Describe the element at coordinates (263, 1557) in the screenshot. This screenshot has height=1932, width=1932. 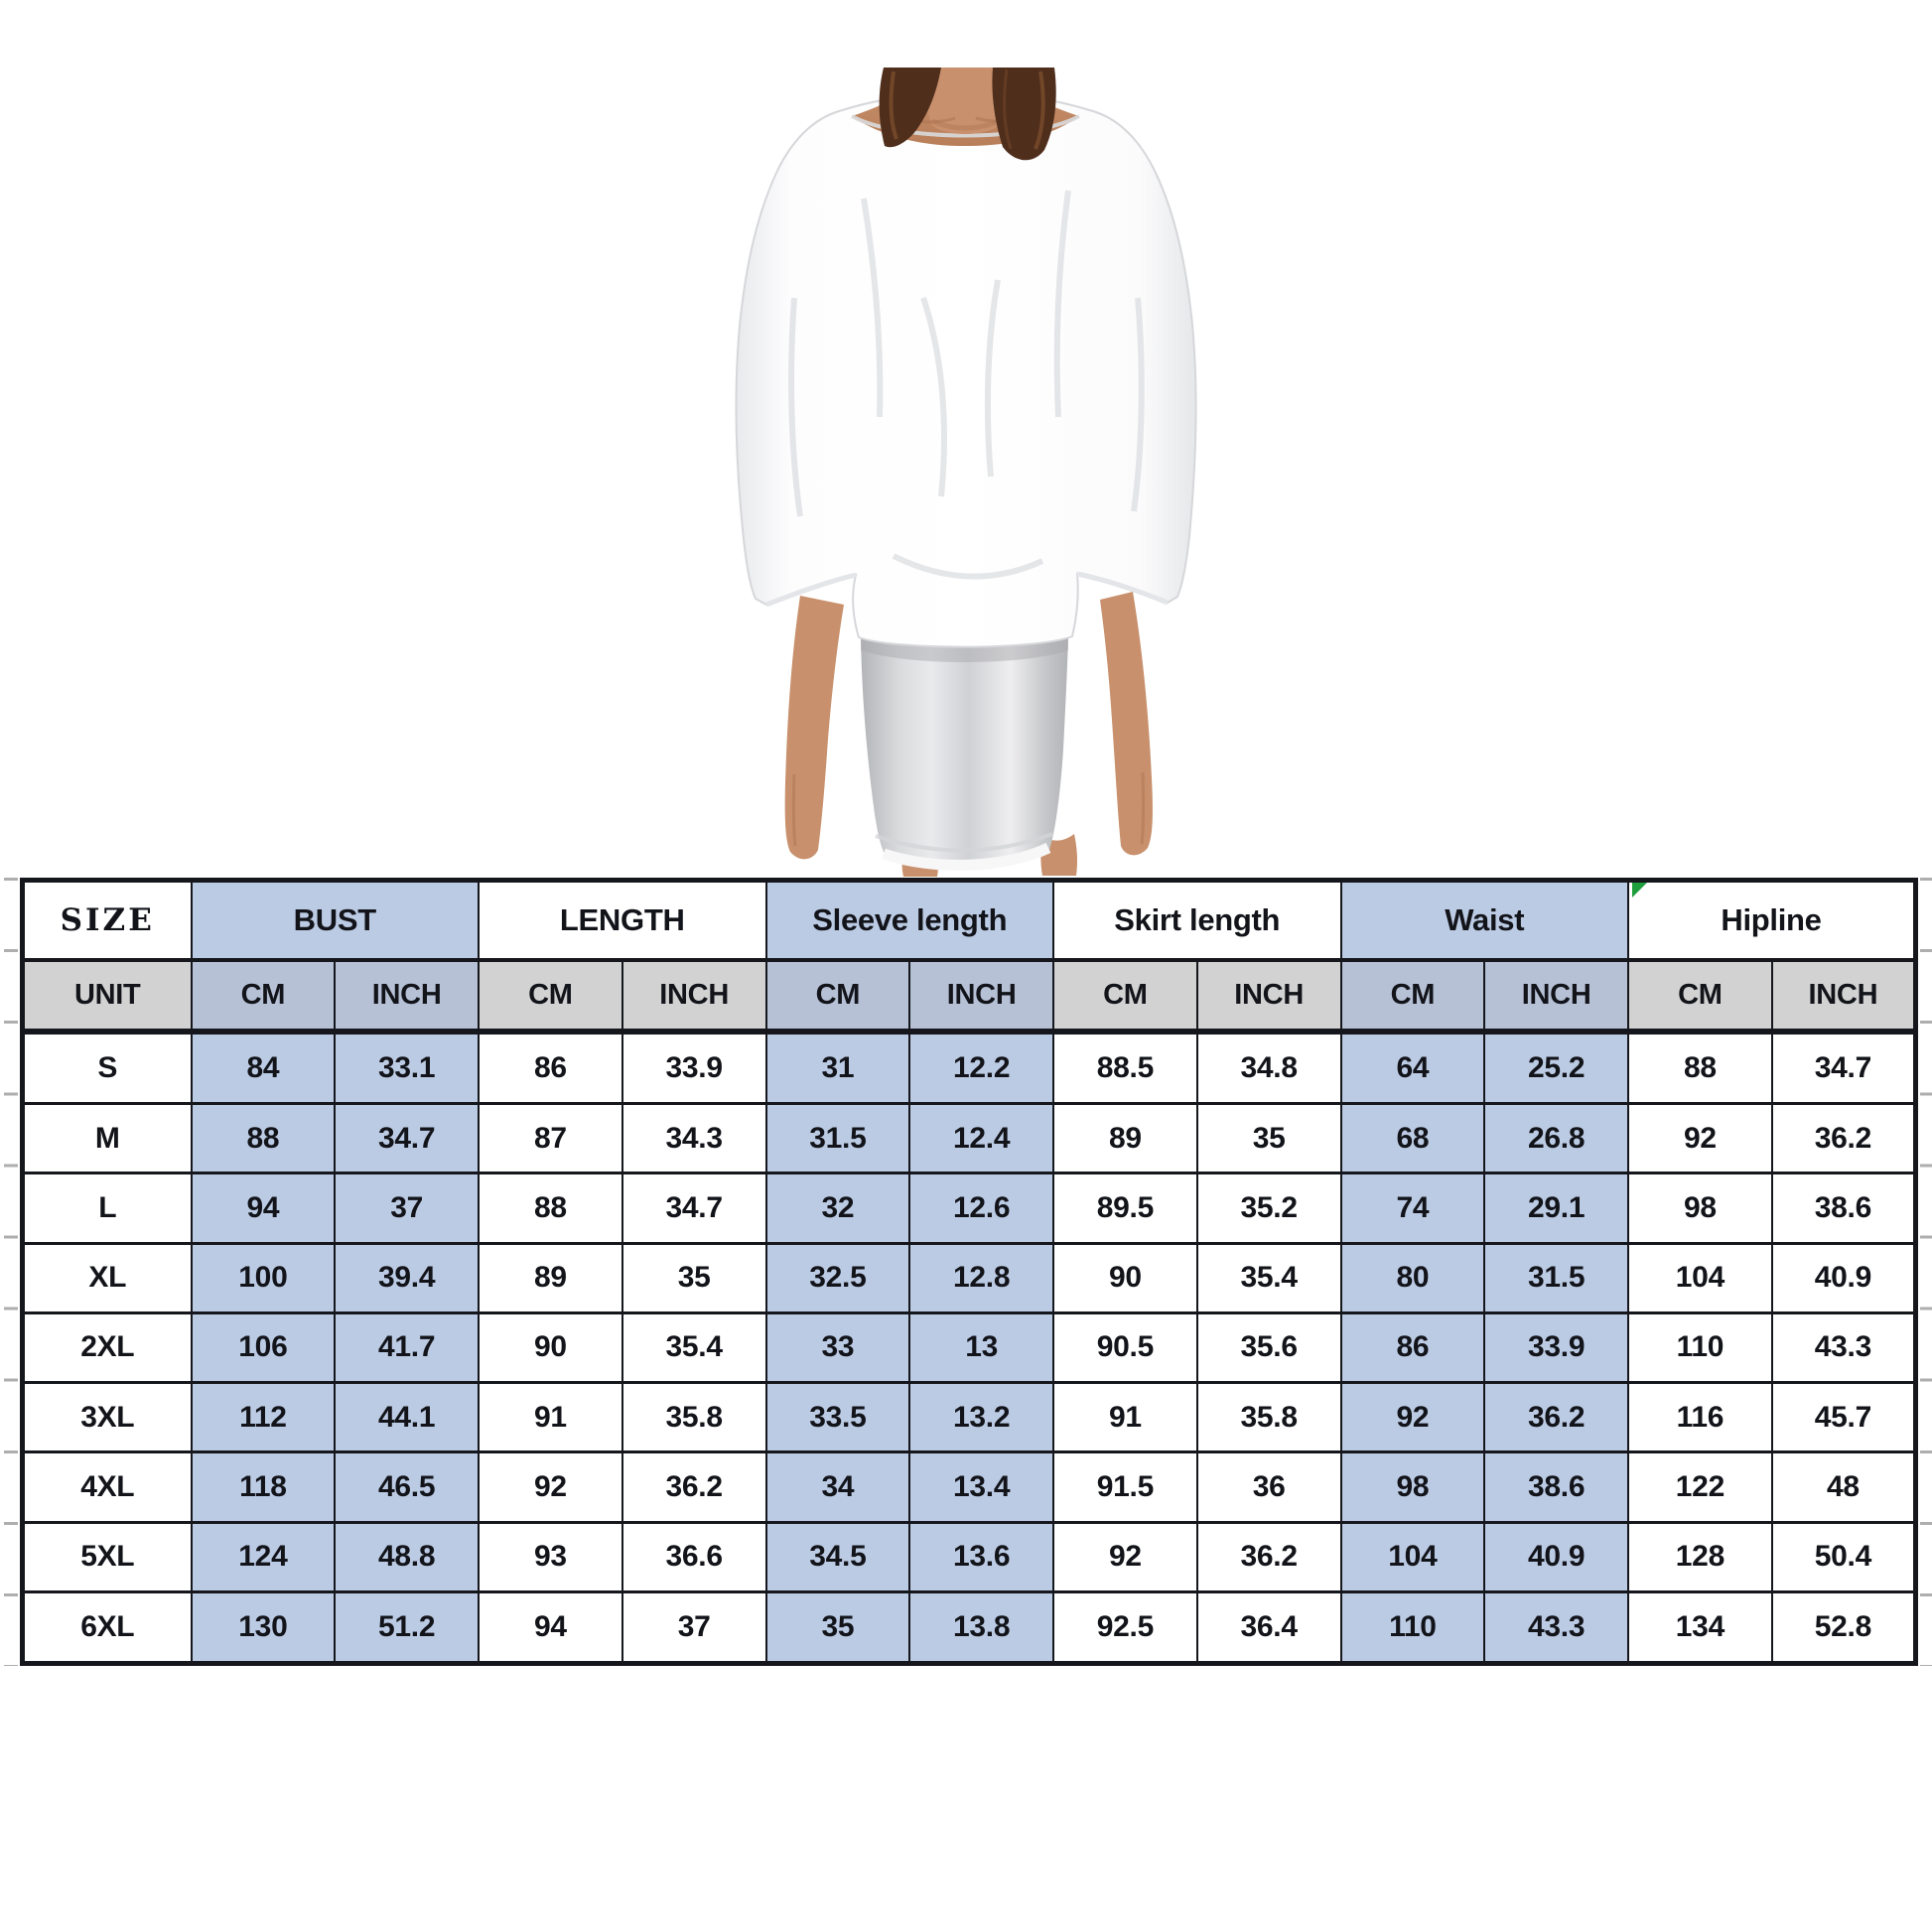
I see `value-cell: 124` at that location.